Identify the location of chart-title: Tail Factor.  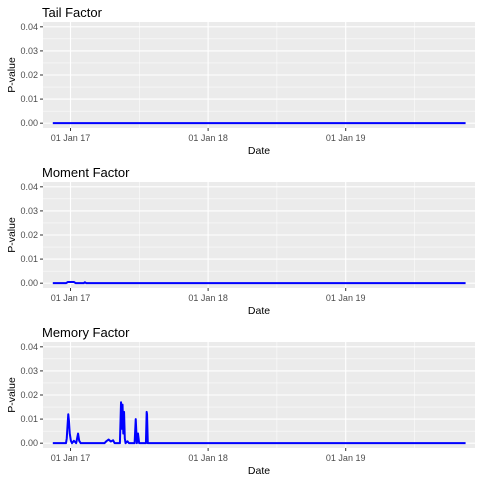
(72, 12).